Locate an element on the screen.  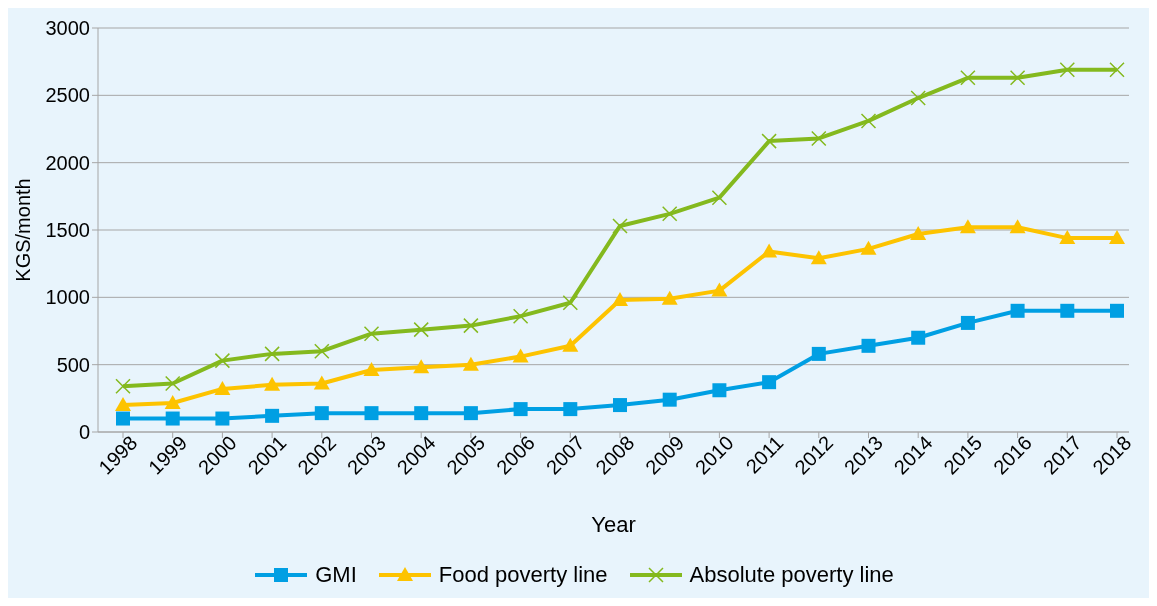
y-tick-label: 500 is located at coordinates (73, 364).